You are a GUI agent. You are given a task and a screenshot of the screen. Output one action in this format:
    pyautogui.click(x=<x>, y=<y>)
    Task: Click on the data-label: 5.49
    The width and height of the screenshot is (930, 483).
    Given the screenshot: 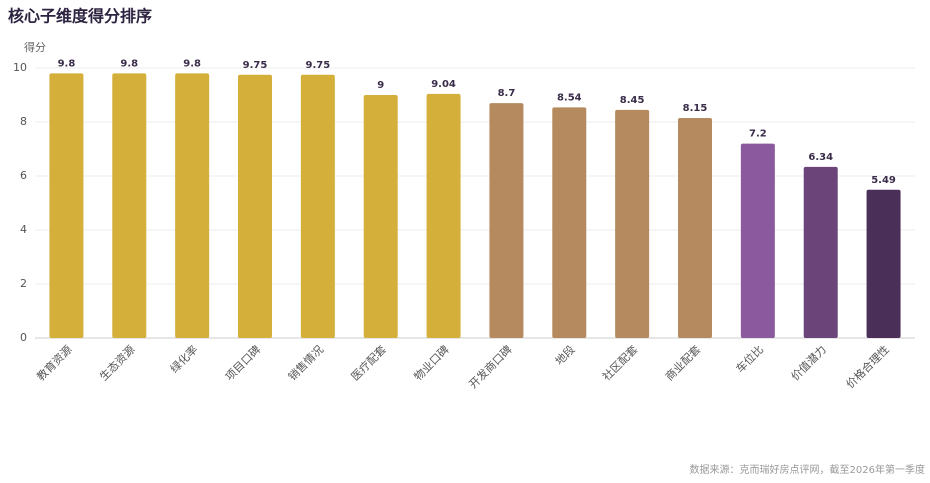 What is the action you would take?
    pyautogui.click(x=883, y=180)
    